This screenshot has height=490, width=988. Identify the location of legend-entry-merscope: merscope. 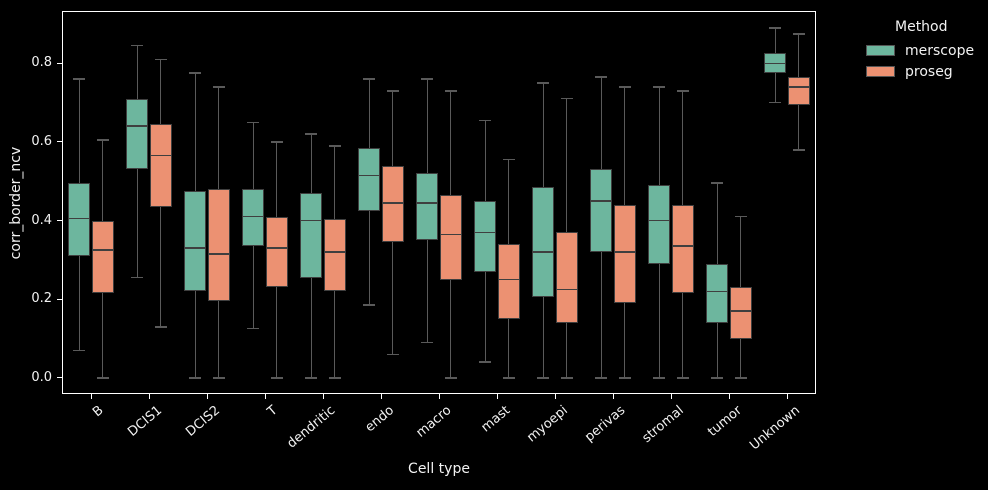
(926, 50).